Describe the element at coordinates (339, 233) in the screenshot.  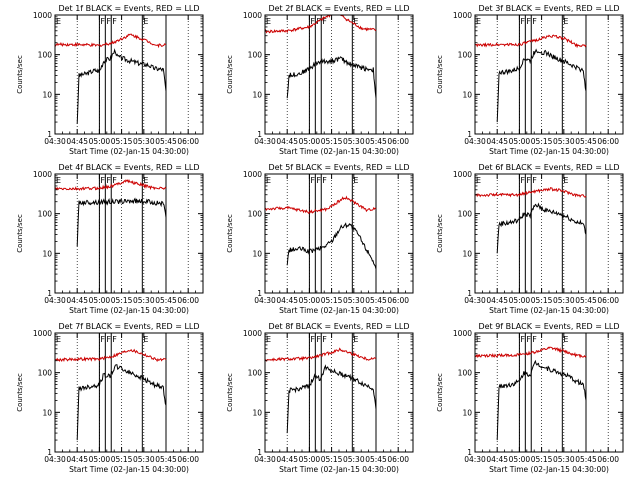
I see `plot-frame` at that location.